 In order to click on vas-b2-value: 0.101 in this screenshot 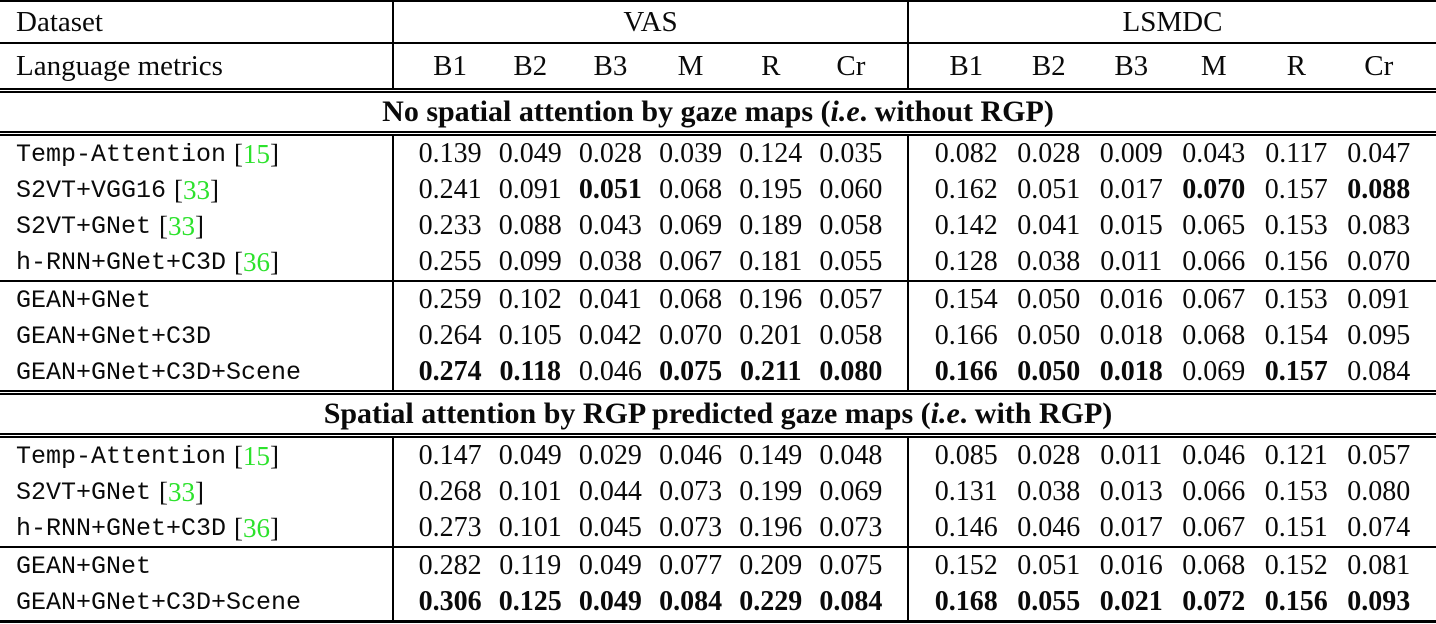, I will do `click(530, 491)`.